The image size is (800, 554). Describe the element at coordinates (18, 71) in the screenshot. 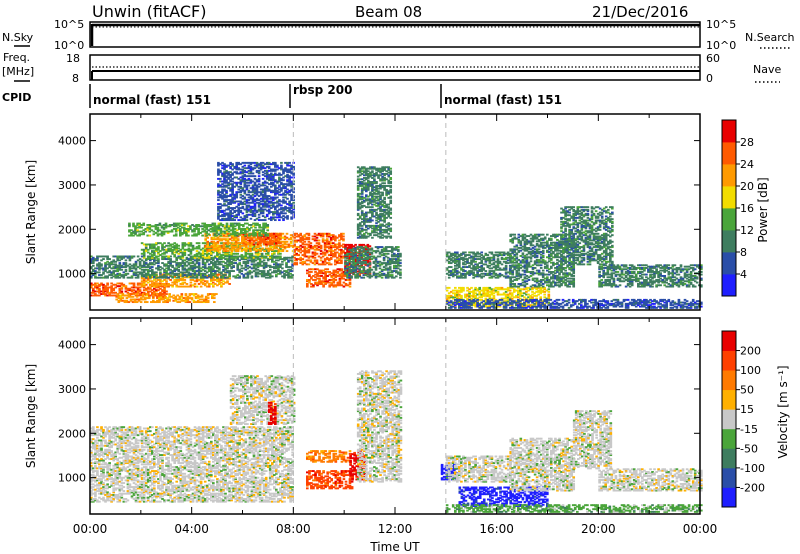

I see `freq-left-label-2: [MHz]` at that location.